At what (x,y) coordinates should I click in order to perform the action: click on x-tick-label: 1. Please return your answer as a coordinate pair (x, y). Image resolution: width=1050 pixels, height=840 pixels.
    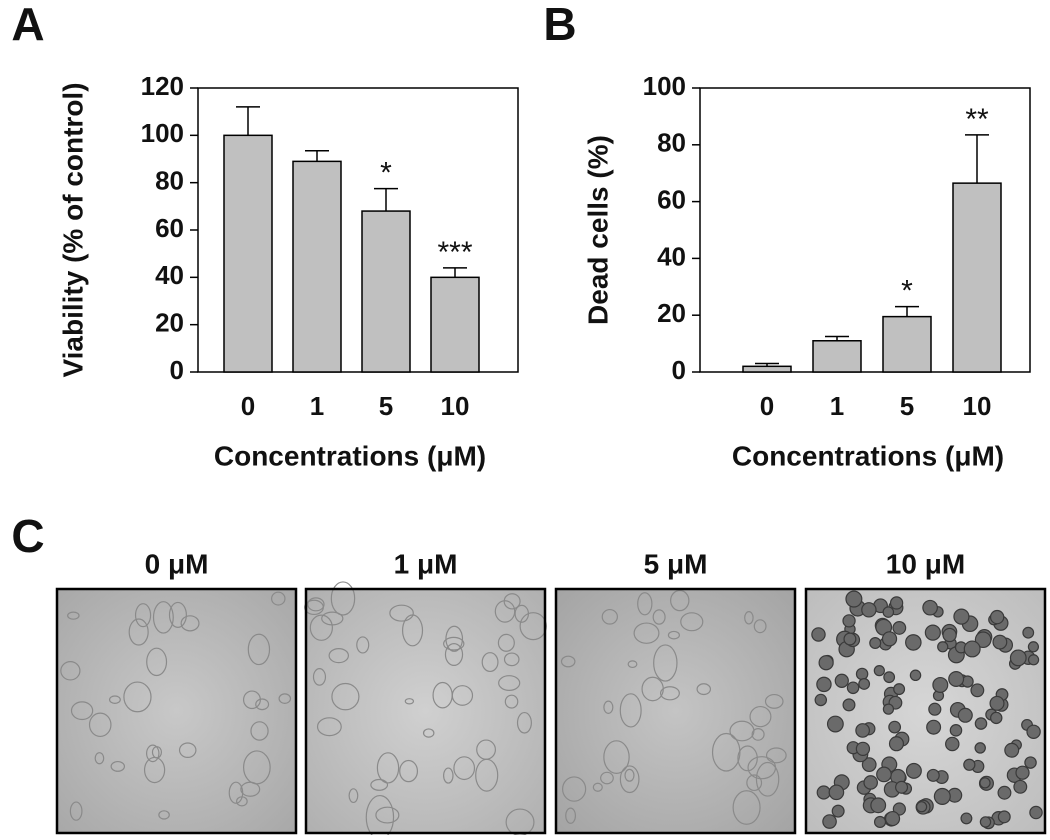
    Looking at the image, I should click on (317, 406).